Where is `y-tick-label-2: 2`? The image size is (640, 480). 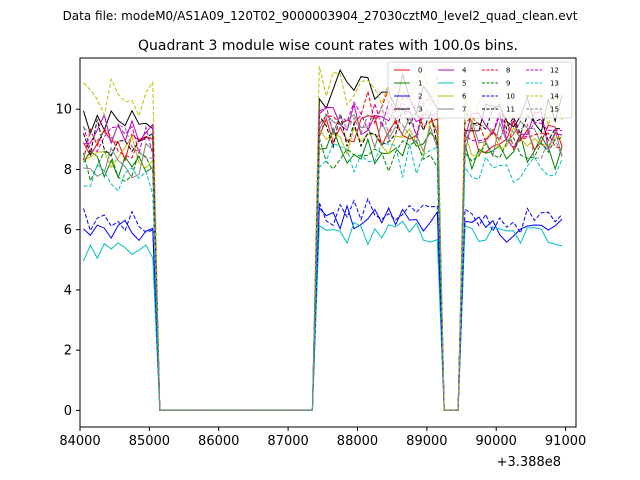 y-tick-label-2: 2 is located at coordinates (68, 351).